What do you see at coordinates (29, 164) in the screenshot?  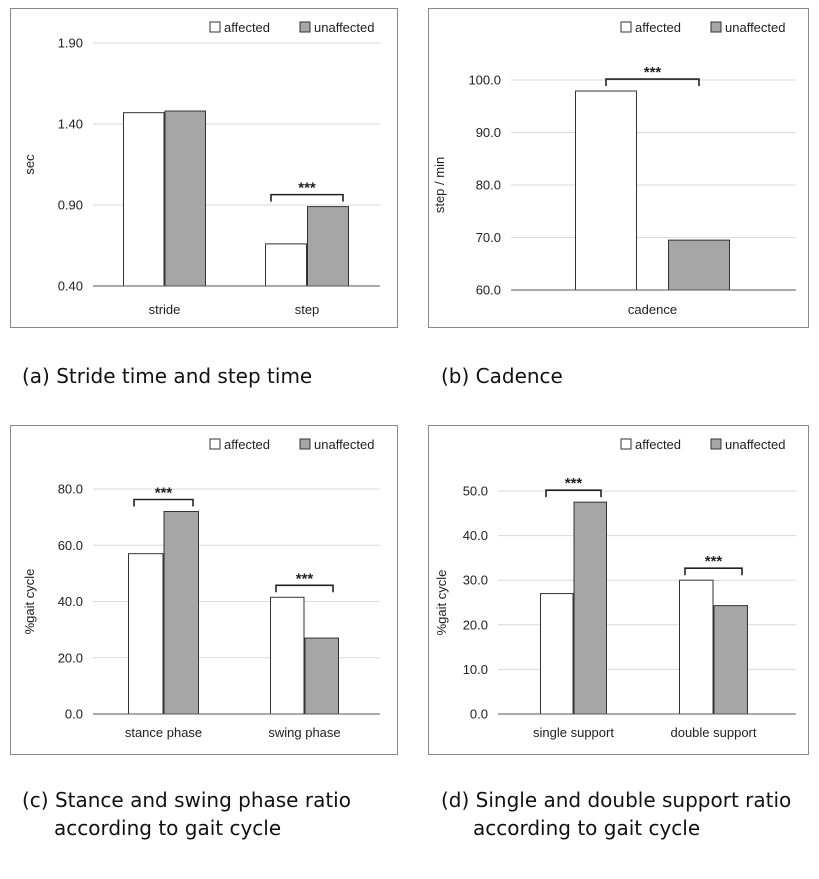 I see `y-axis-label: sec` at bounding box center [29, 164].